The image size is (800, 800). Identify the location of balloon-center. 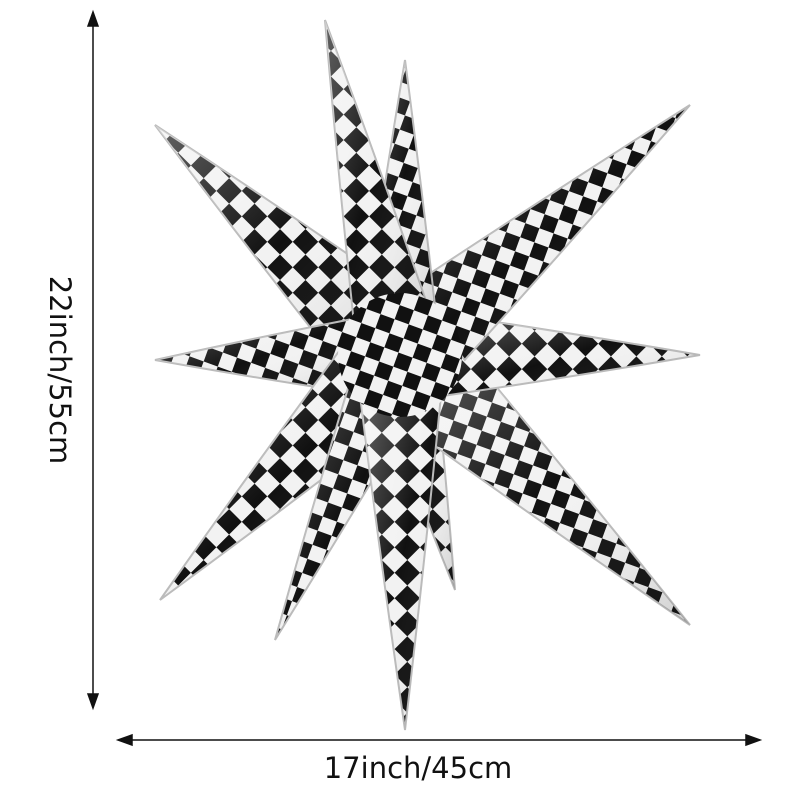
(400, 355).